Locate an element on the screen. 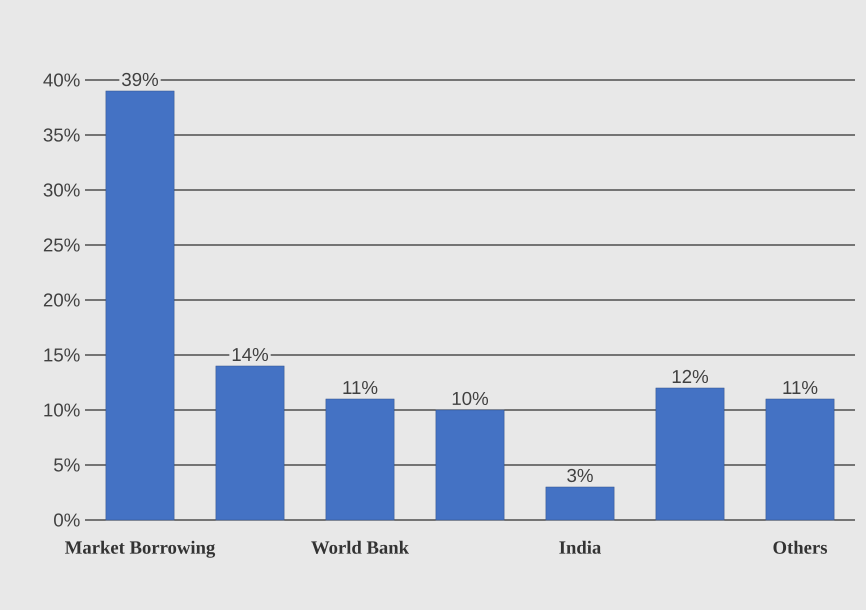 The image size is (866, 610). y-tick-label: 0% is located at coordinates (67, 520).